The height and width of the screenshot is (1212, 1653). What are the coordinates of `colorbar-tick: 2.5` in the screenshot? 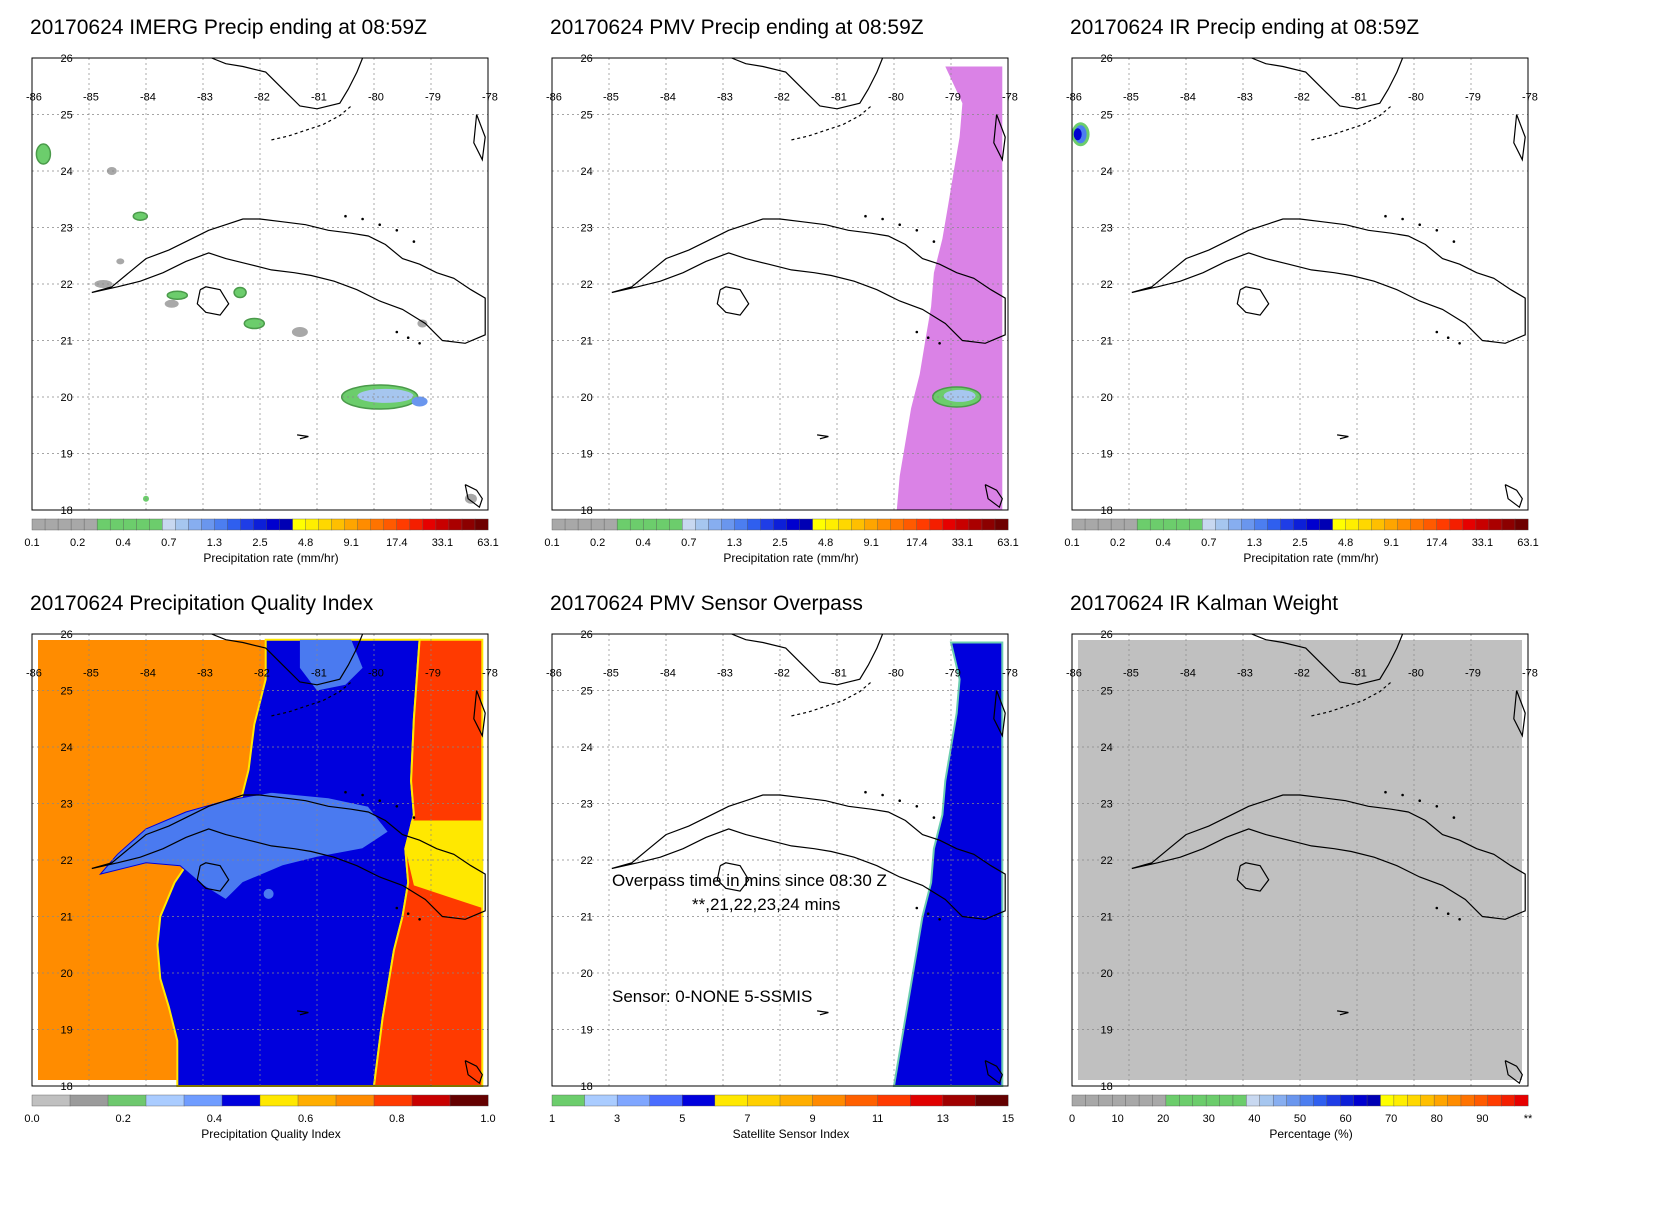 It's located at (779, 543).